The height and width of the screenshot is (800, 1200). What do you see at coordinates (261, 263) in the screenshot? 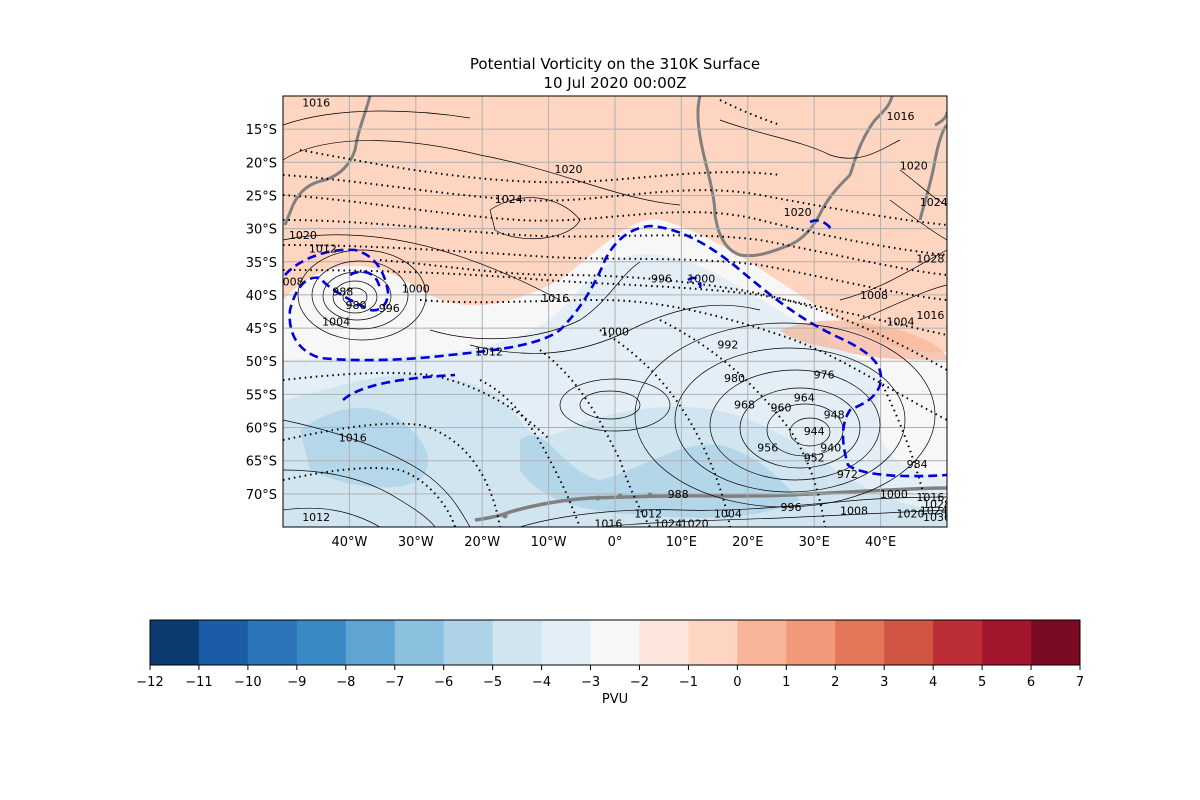
I see `latitude-label: 35°S` at bounding box center [261, 263].